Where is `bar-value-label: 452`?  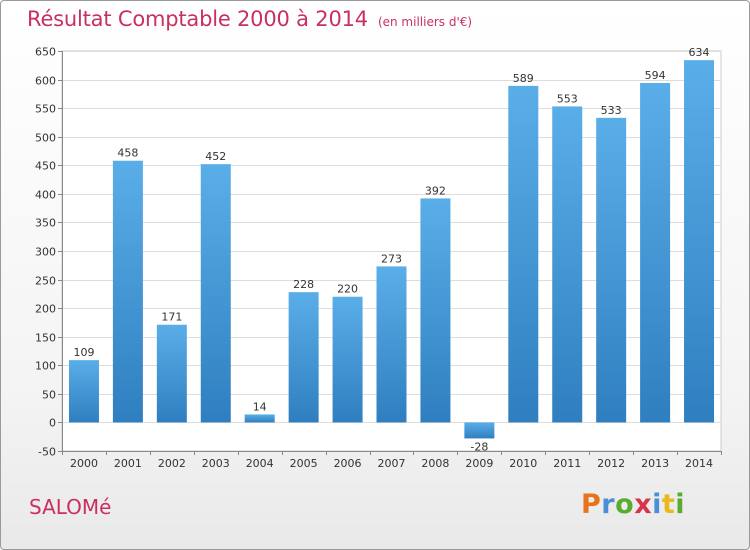 bar-value-label: 452 is located at coordinates (215, 156).